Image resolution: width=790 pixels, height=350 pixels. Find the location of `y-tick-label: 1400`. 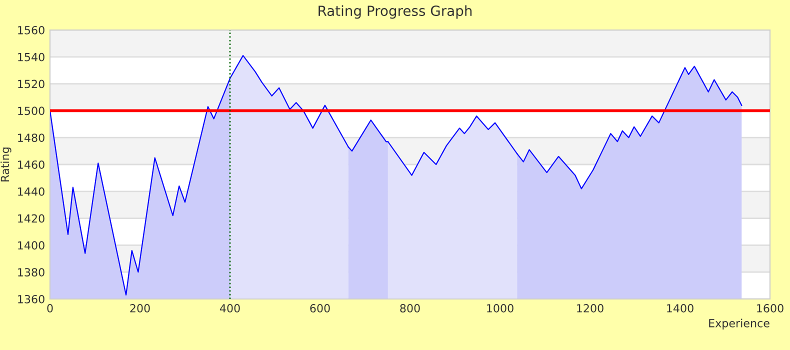

y-tick-label: 1400 is located at coordinates (31, 245).